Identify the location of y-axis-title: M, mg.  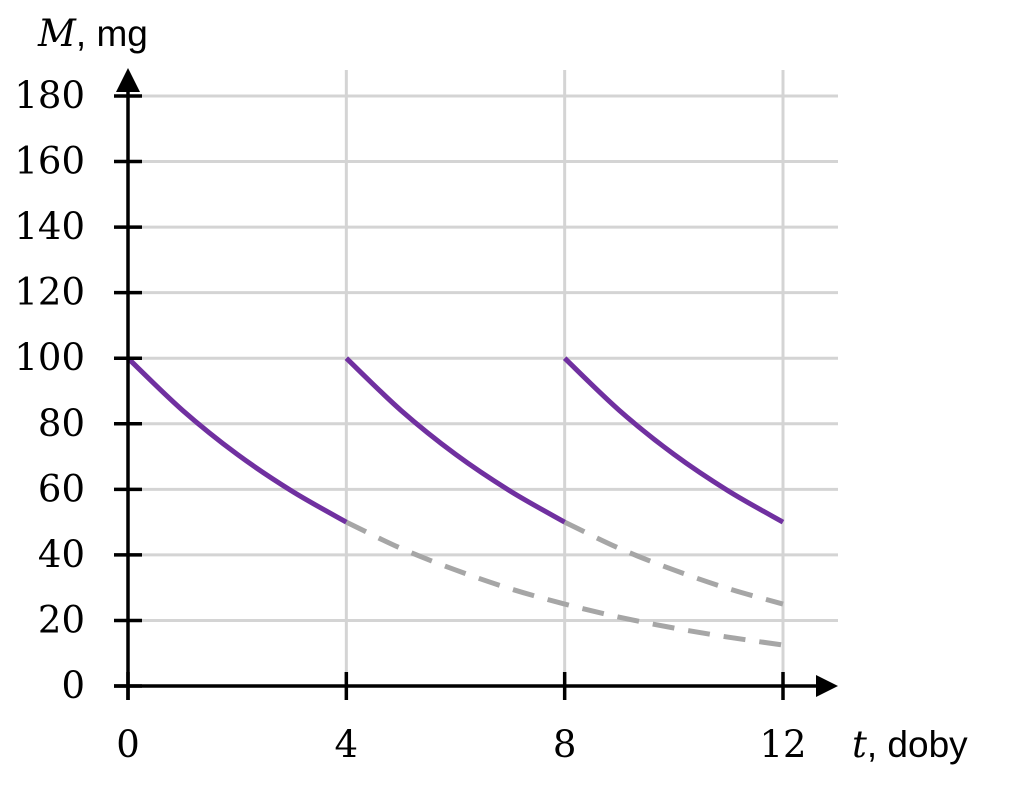
(92, 33).